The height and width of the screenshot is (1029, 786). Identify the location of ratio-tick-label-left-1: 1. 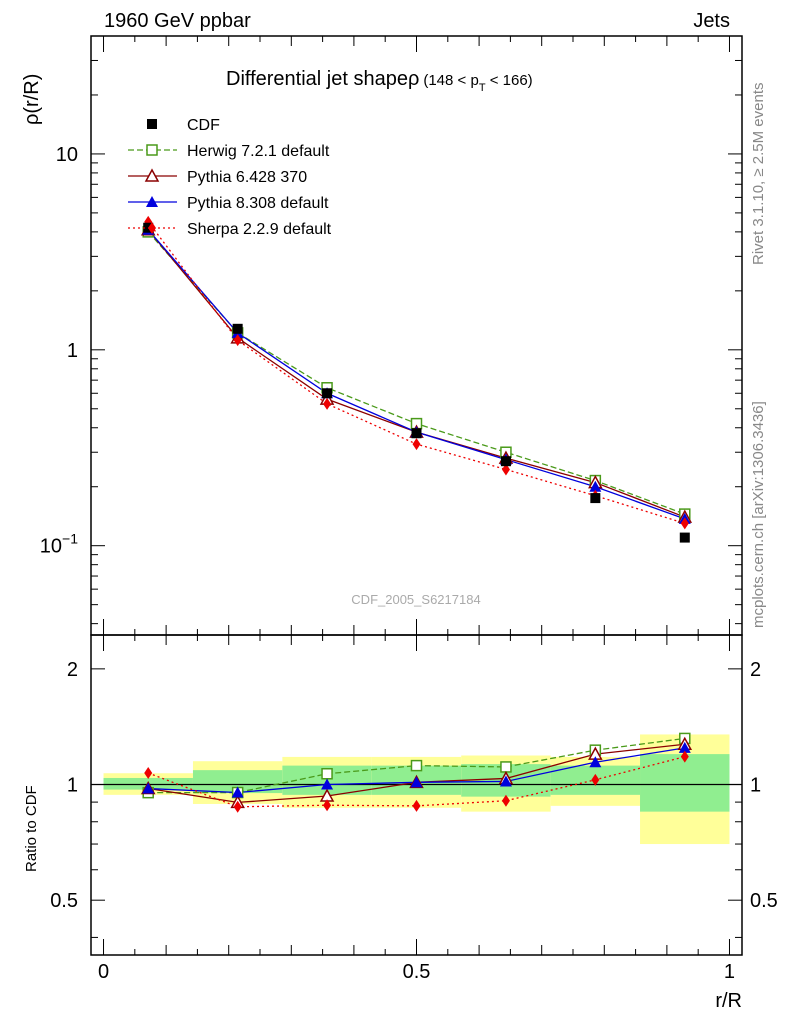
(72, 786).